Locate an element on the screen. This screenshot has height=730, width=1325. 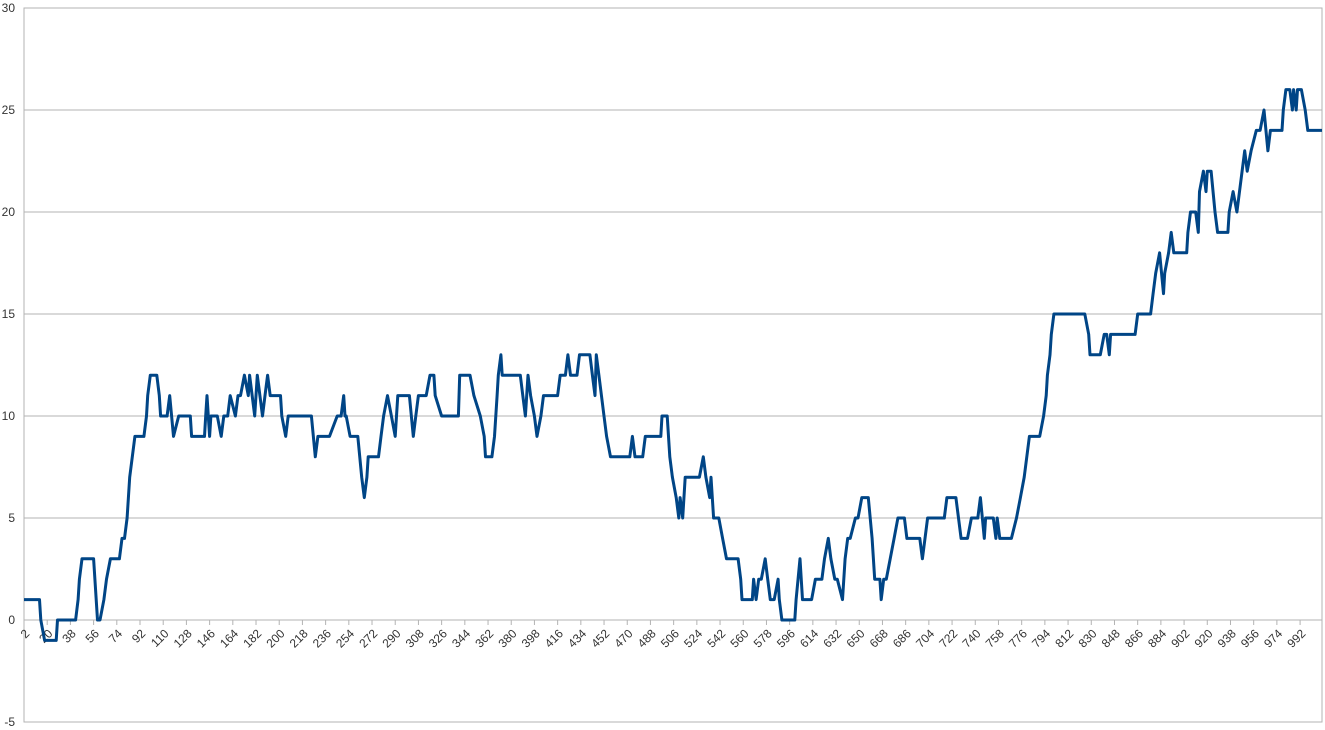
x-tick-label: 92 is located at coordinates (139, 636).